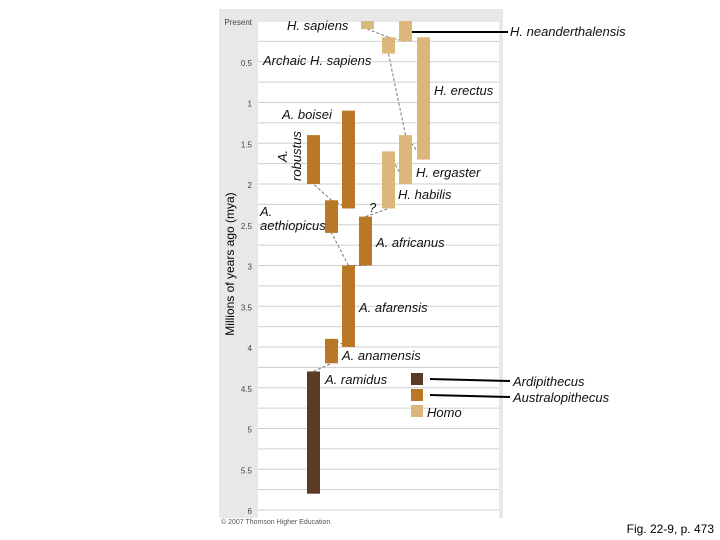 The image size is (720, 540). What do you see at coordinates (373, 207) in the screenshot?
I see `question-mark: ?` at bounding box center [373, 207].